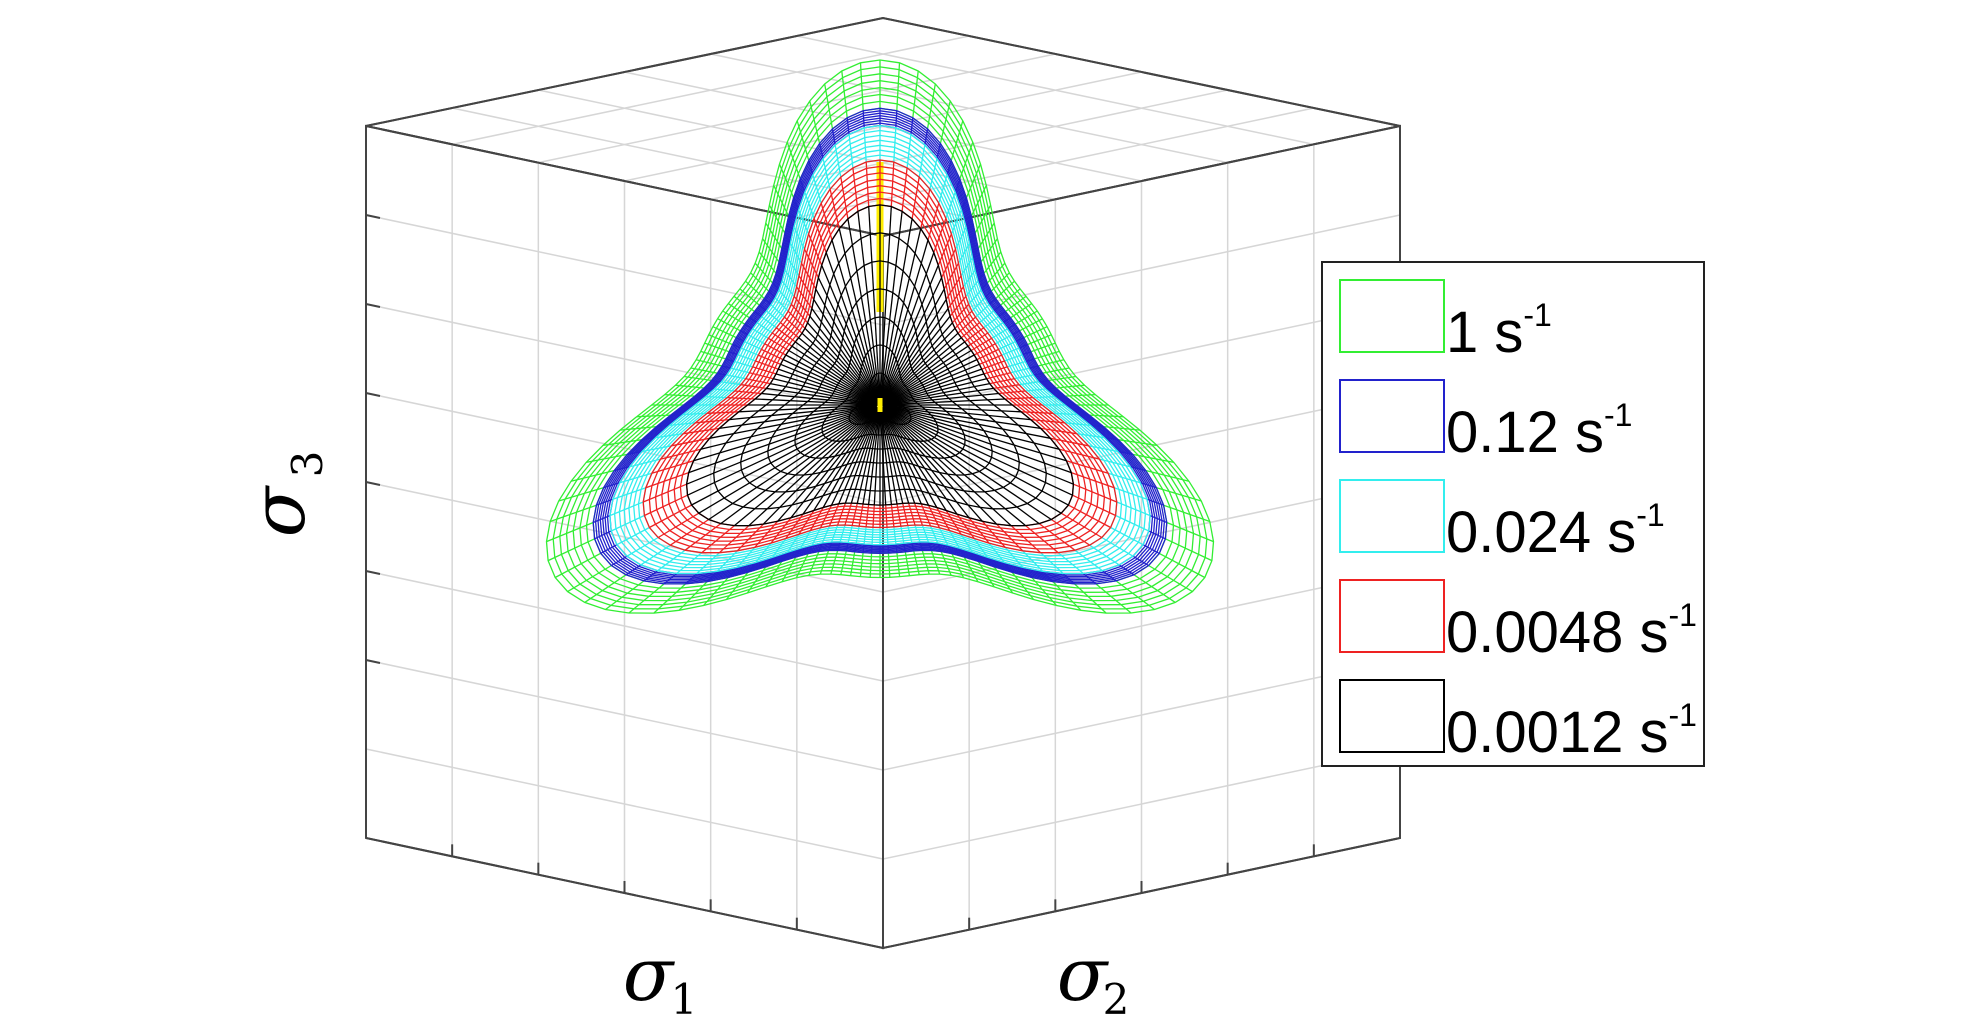  I want to click on axis-tick, so click(373, 661).